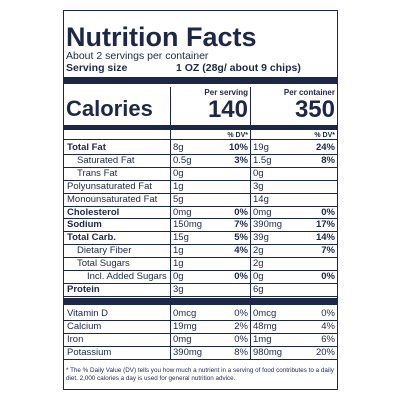 The image size is (400, 400). Describe the element at coordinates (89, 352) in the screenshot. I see `nutrient-name: Potassium` at that location.